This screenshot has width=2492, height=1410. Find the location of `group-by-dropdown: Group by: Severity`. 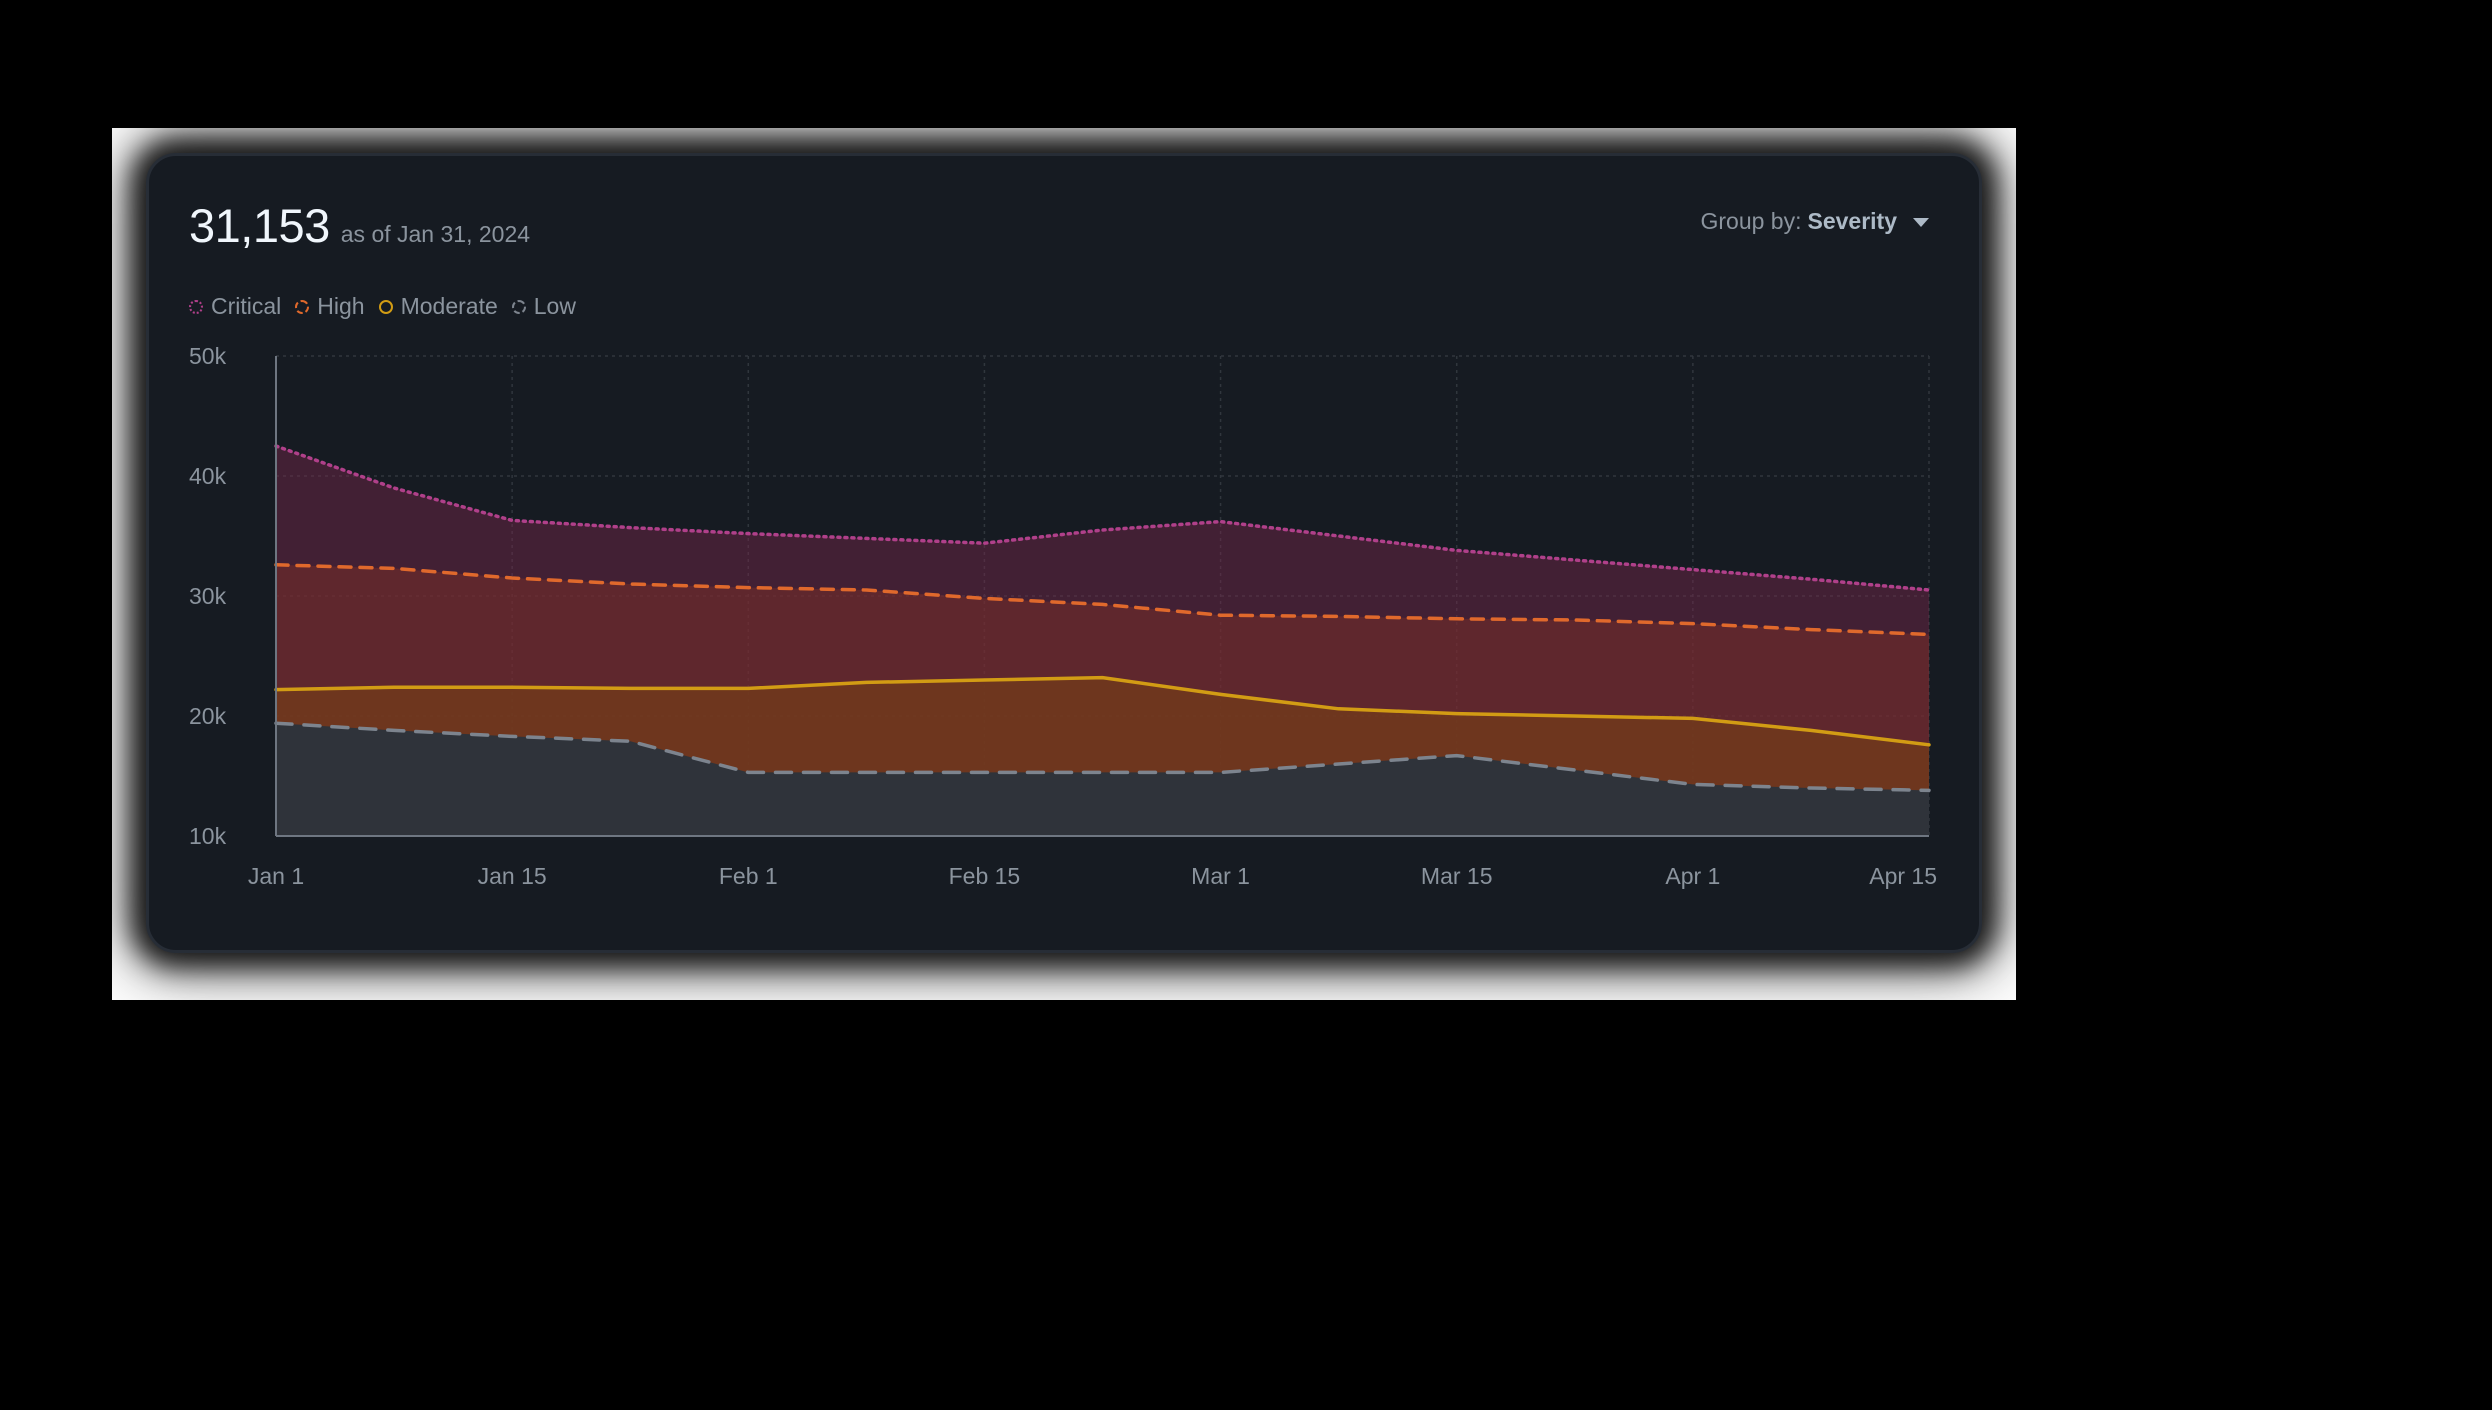

group-by-dropdown: Group by: Severity is located at coordinates (1814, 221).